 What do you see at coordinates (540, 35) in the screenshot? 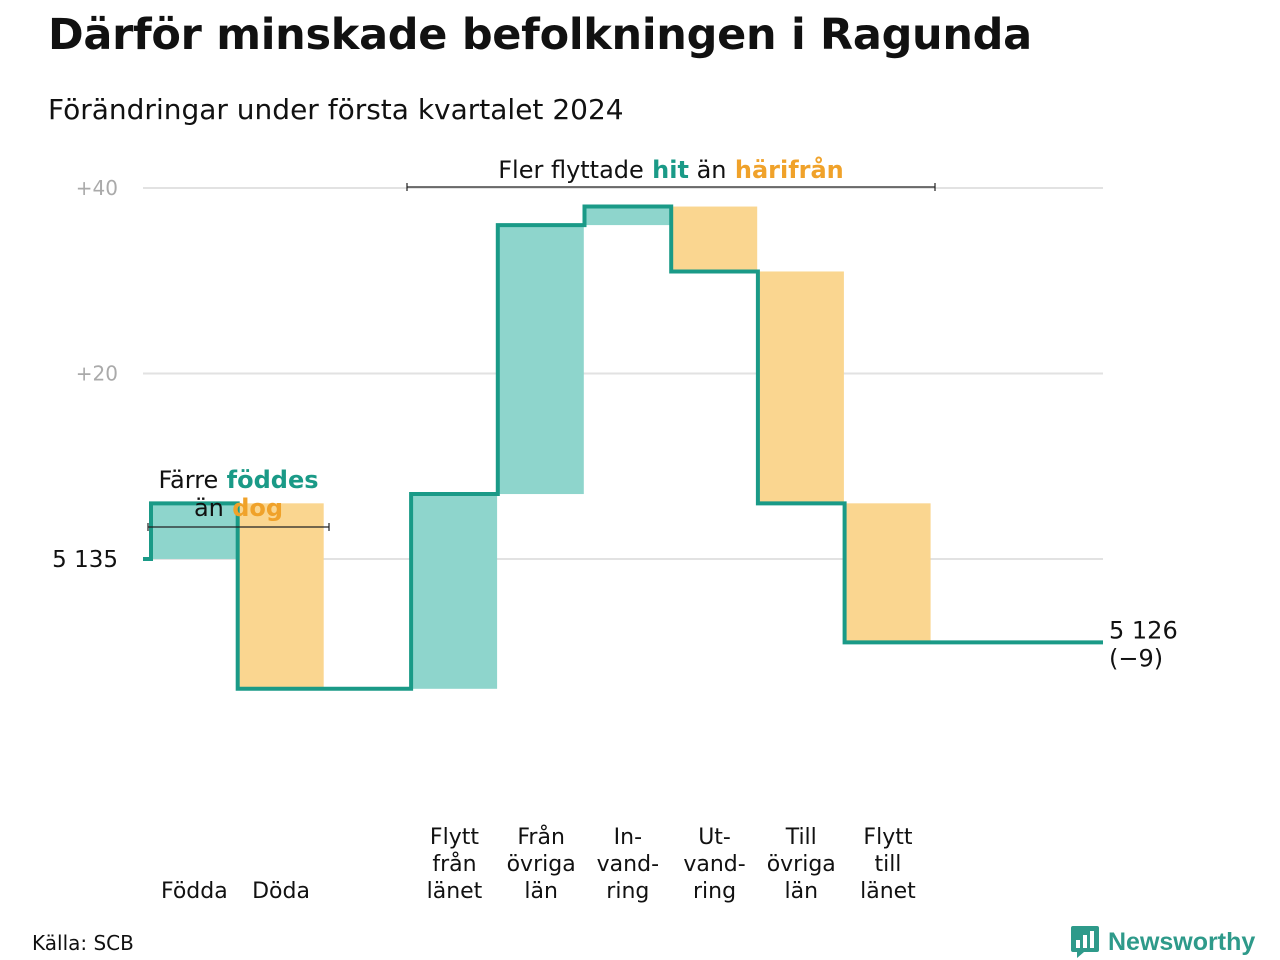
I see `chart-title: Därför minskade befolkningen i Ragunda` at bounding box center [540, 35].